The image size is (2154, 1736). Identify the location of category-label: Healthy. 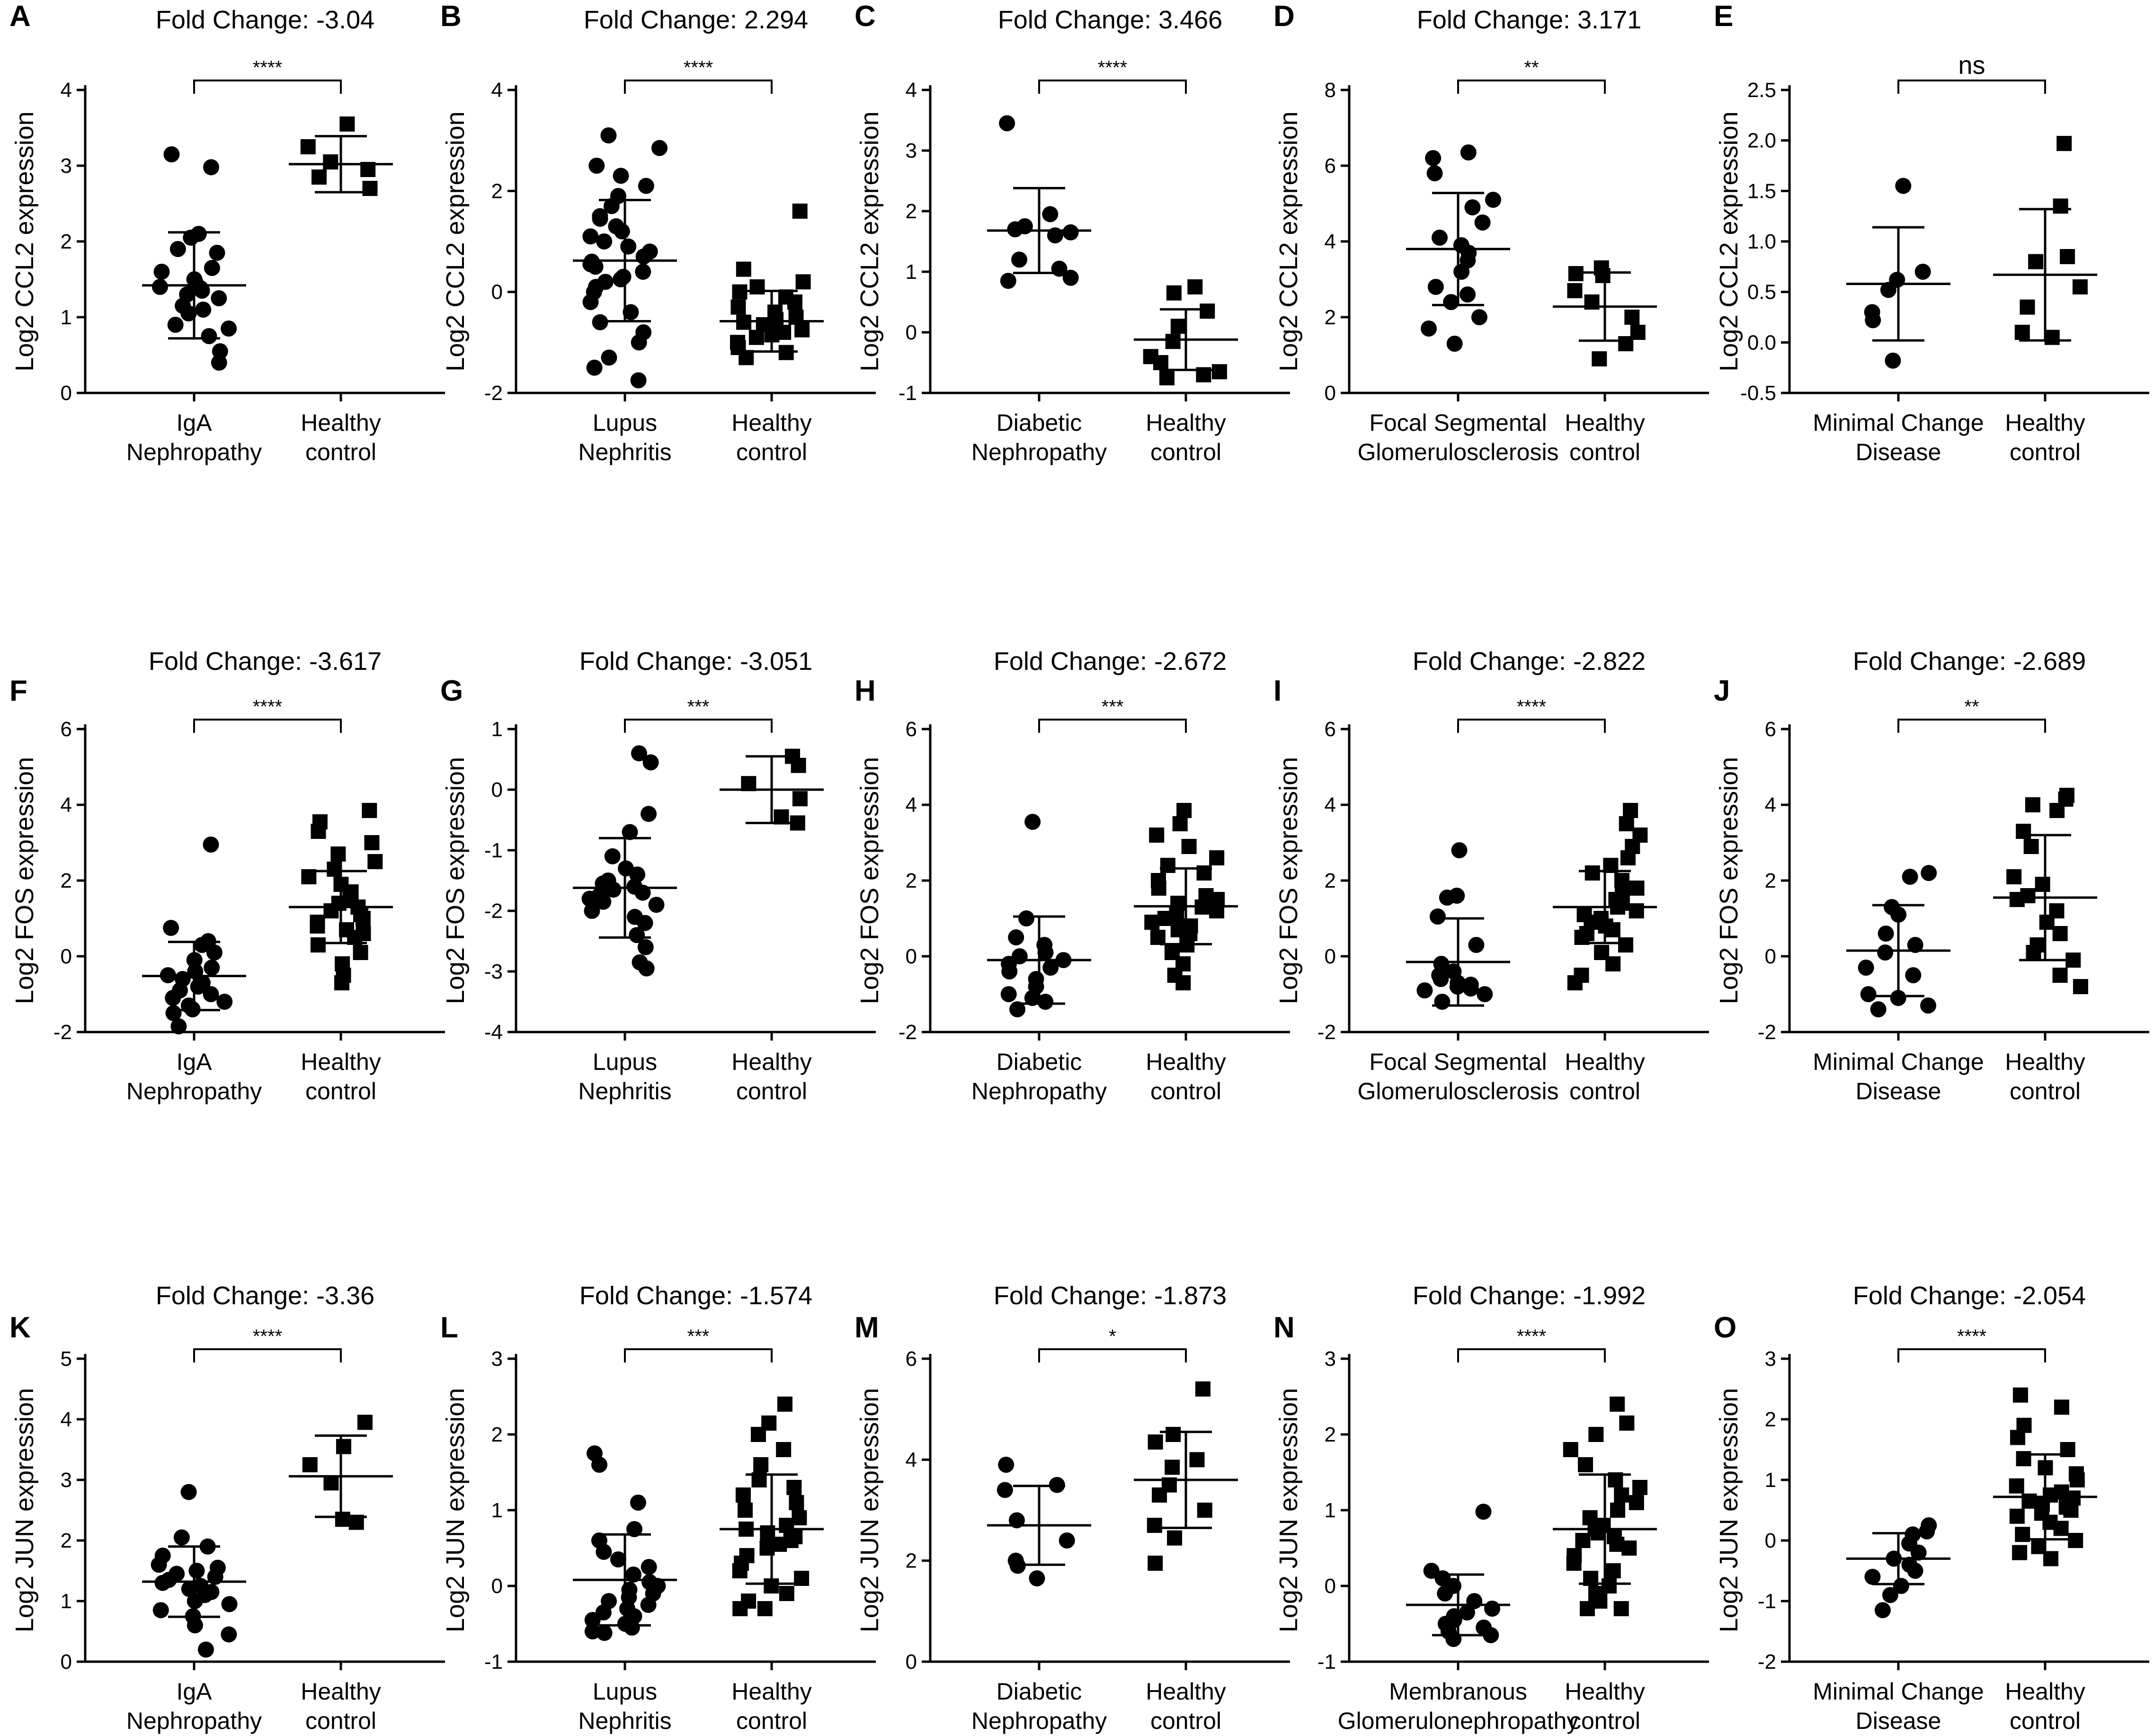
(771, 423).